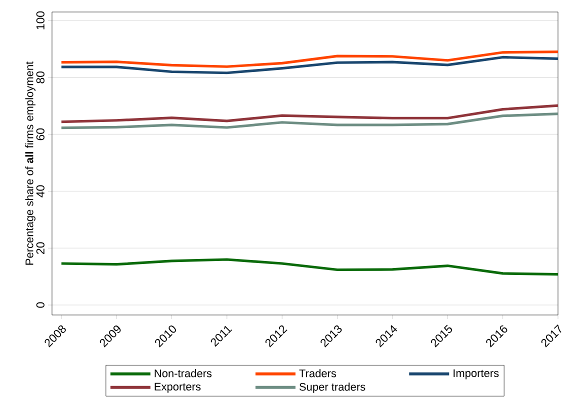 This screenshot has height=417, width=574. What do you see at coordinates (40, 248) in the screenshot?
I see `y-tick-label: 20` at bounding box center [40, 248].